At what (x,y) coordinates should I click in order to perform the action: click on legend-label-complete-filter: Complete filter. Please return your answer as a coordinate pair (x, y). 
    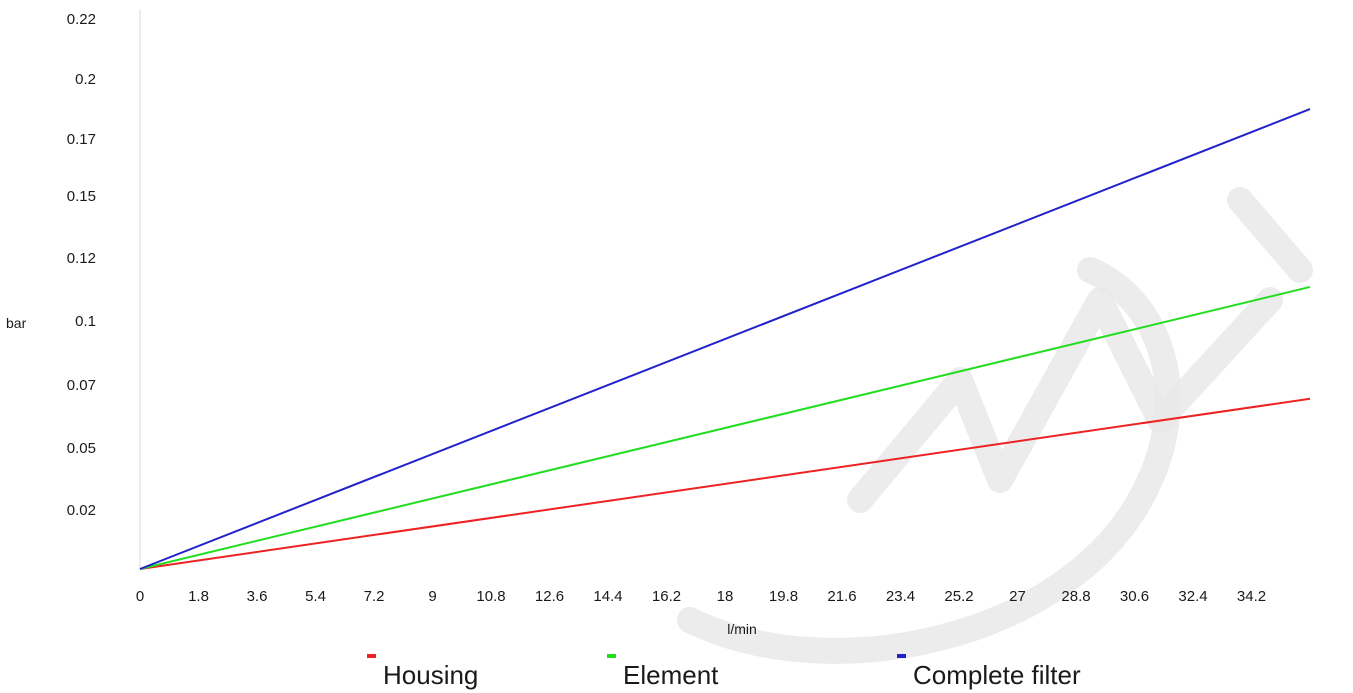
    Looking at the image, I should click on (997, 675).